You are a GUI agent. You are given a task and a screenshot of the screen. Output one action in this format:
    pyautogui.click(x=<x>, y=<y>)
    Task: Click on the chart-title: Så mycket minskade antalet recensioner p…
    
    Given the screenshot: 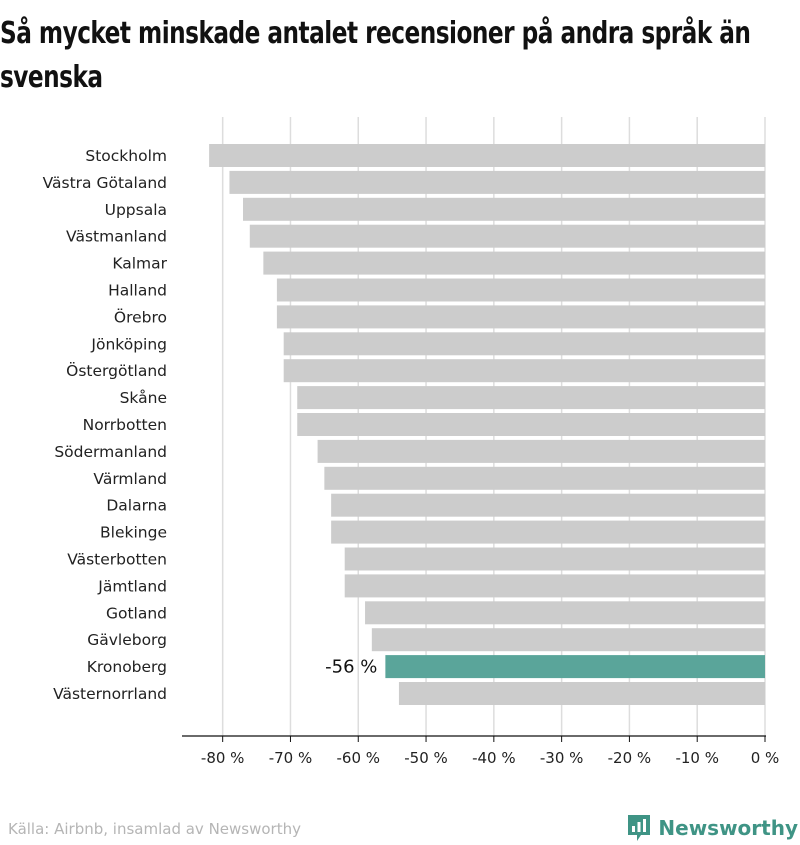 What is the action you would take?
    pyautogui.click(x=375, y=55)
    